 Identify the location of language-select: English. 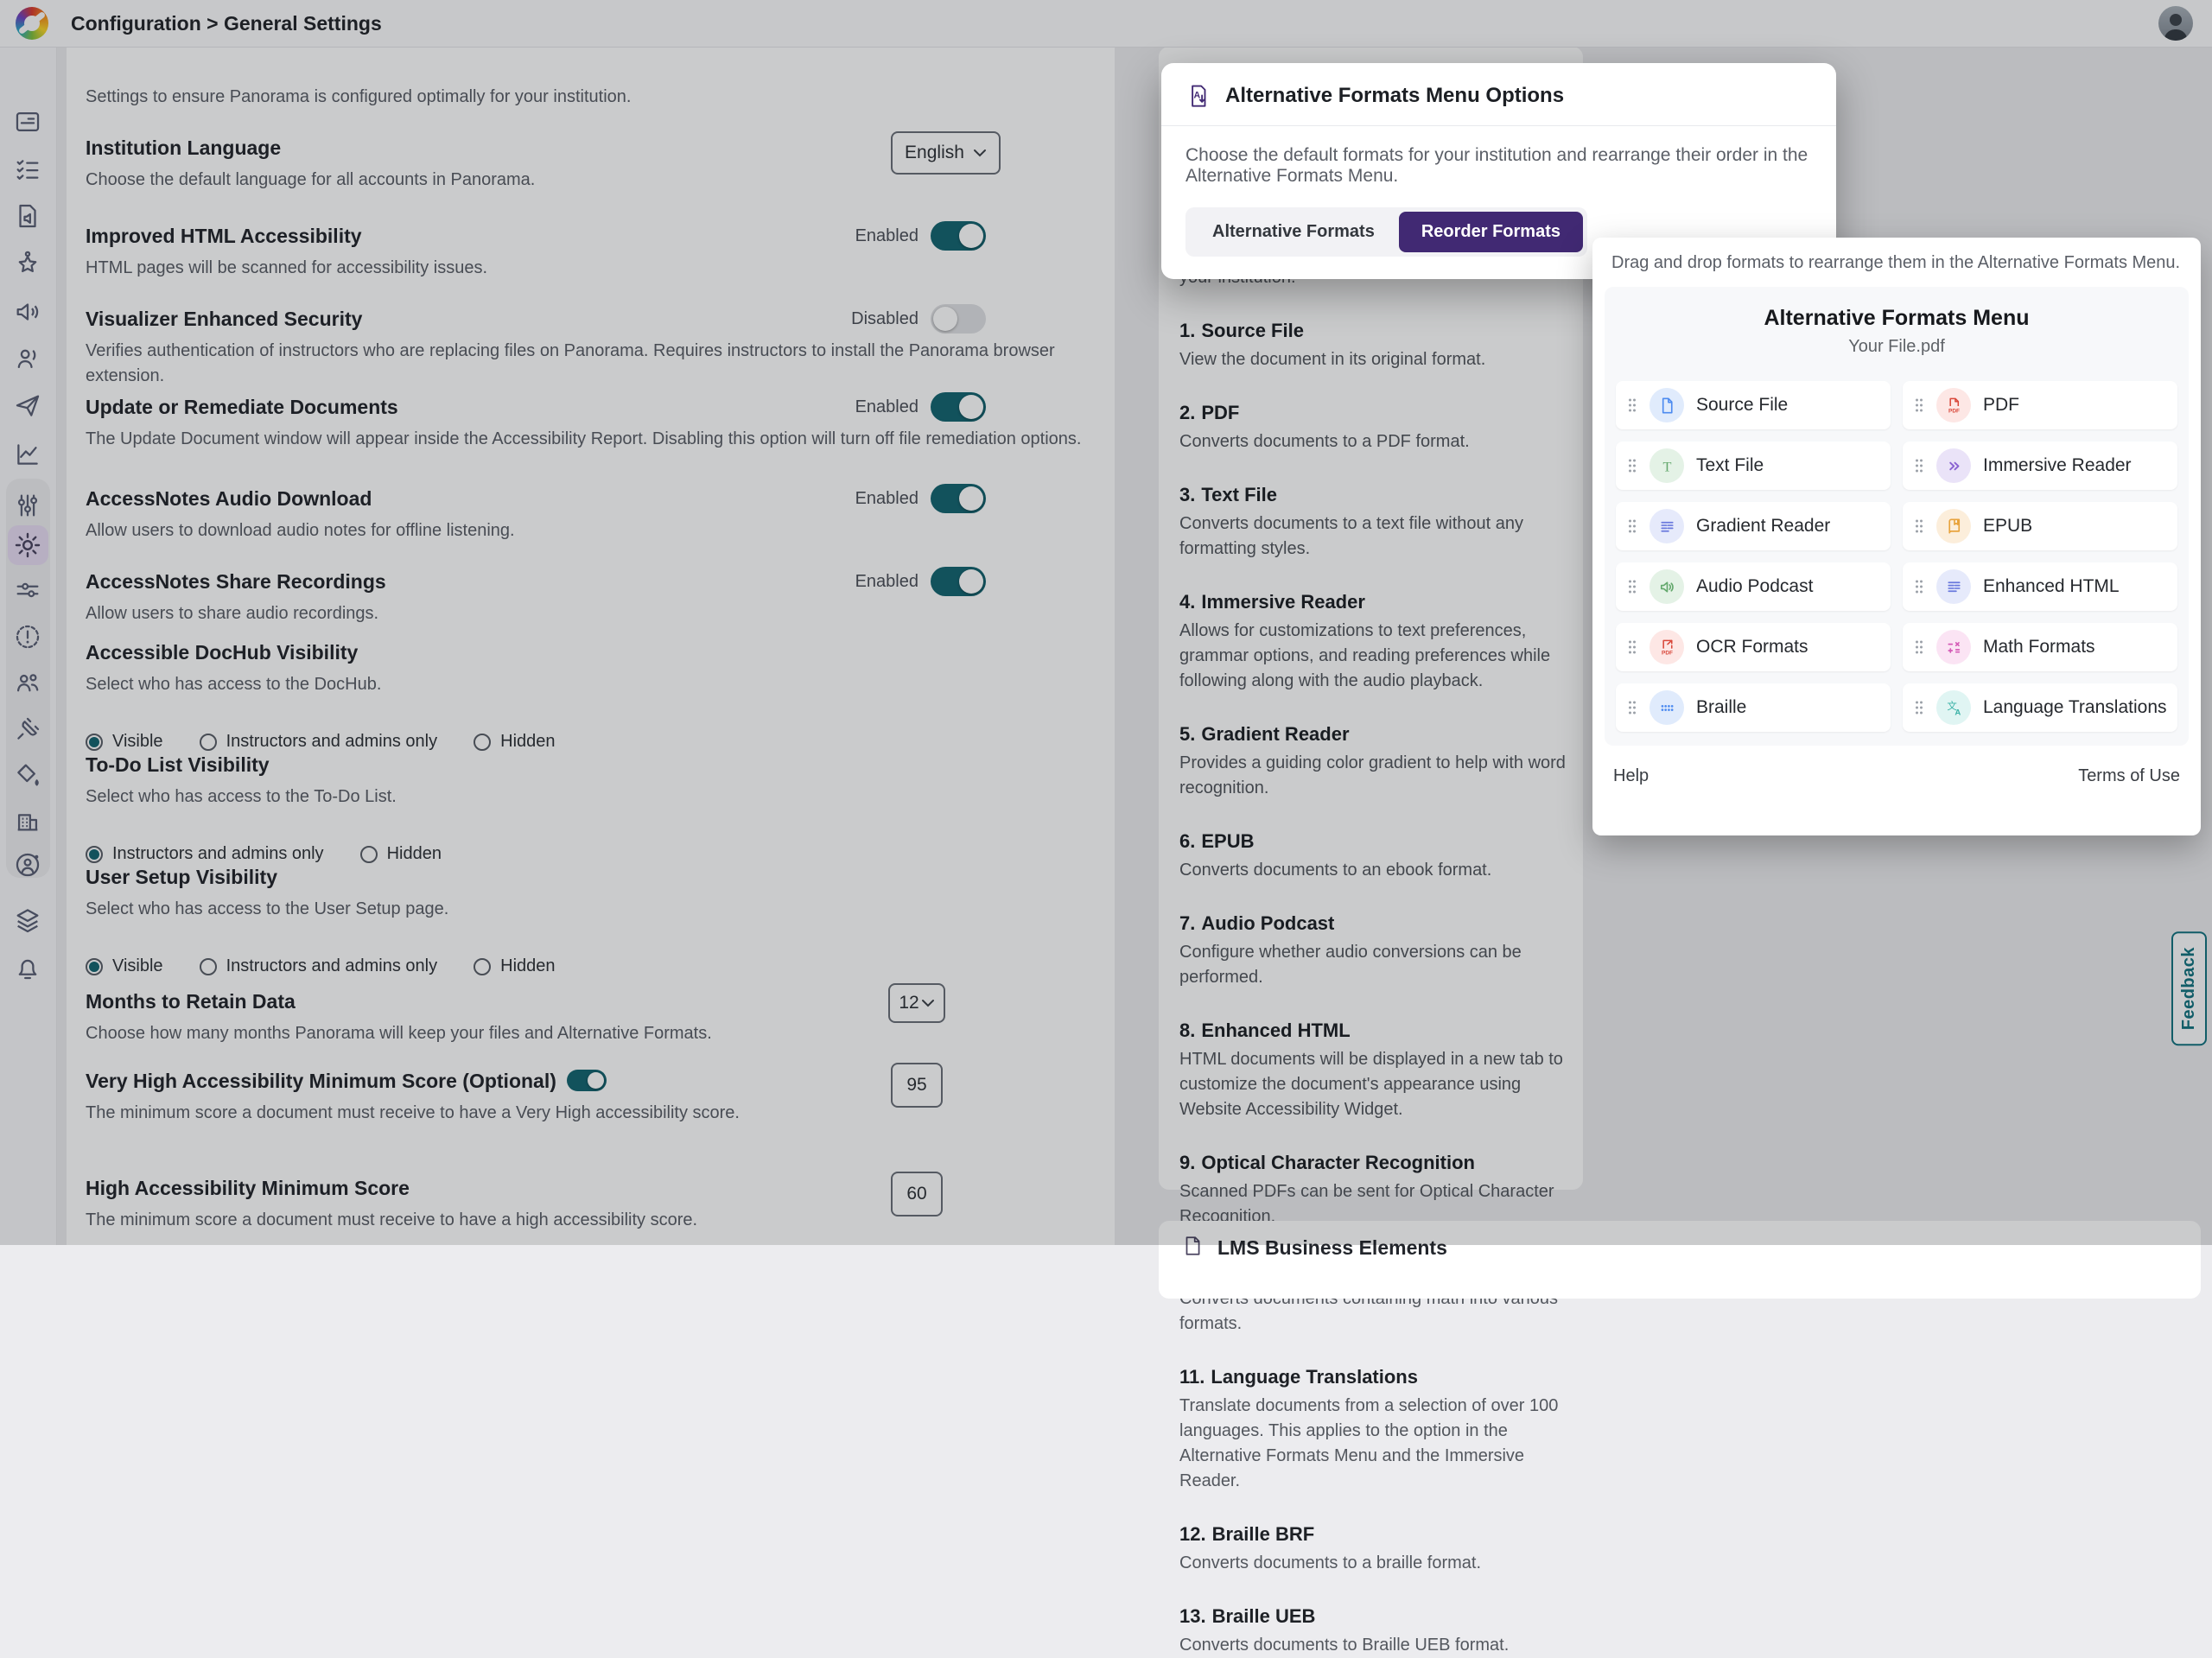
(946, 153).